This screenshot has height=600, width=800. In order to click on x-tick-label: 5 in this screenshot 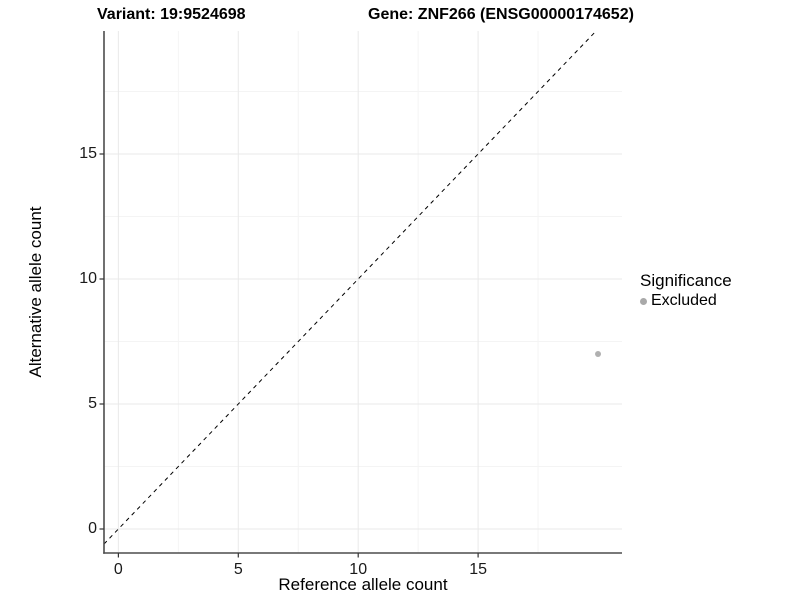, I will do `click(238, 569)`.